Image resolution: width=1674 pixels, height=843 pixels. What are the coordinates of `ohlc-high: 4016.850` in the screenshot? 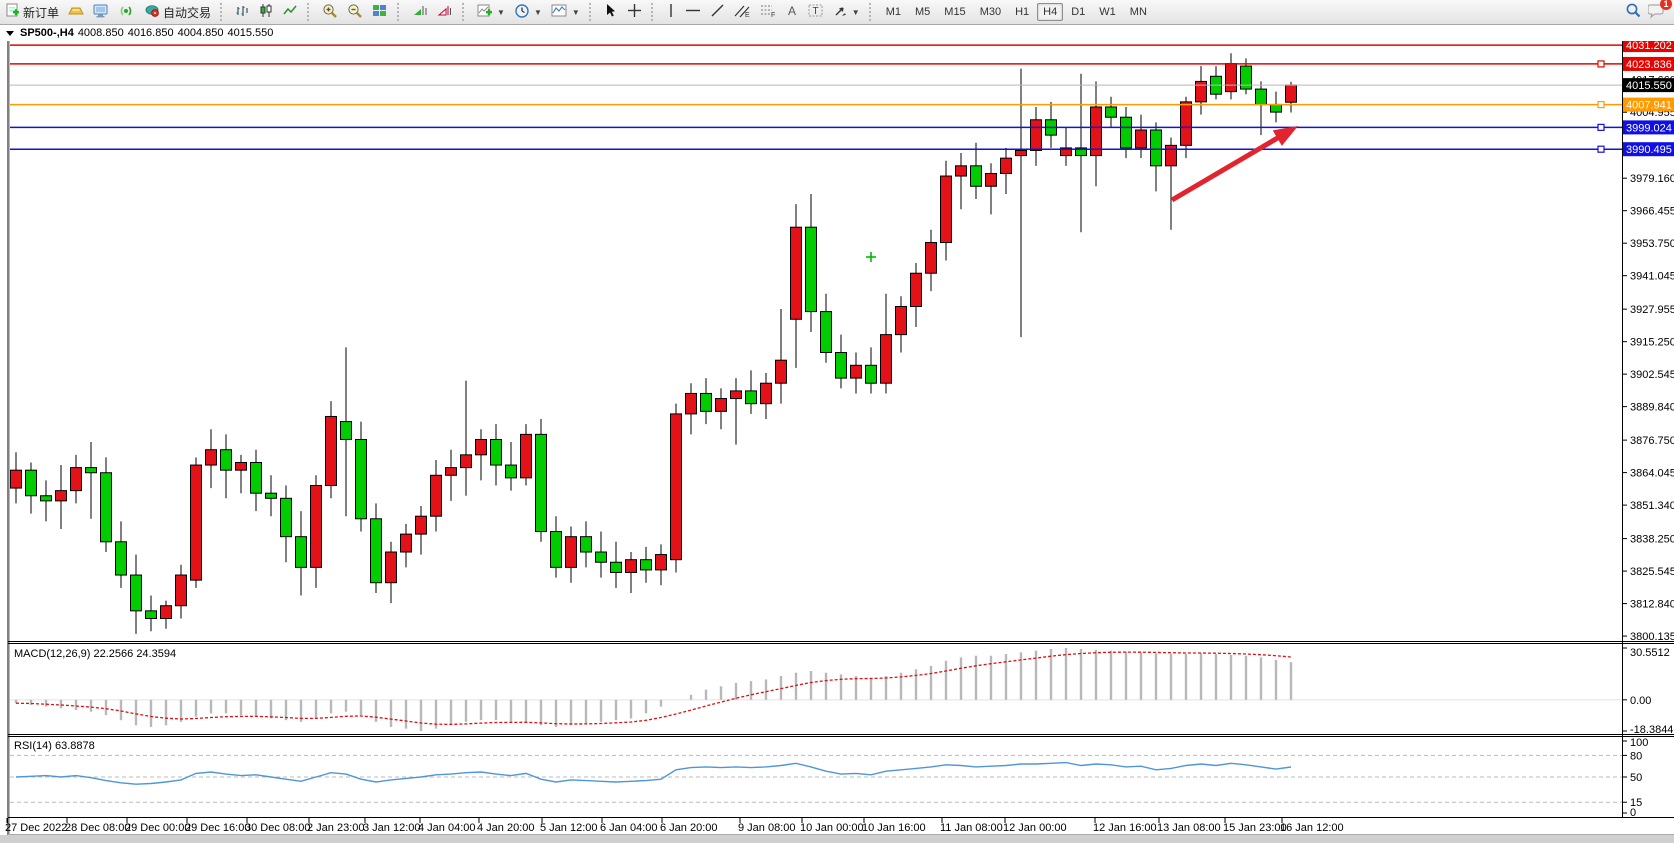 It's located at (150, 33).